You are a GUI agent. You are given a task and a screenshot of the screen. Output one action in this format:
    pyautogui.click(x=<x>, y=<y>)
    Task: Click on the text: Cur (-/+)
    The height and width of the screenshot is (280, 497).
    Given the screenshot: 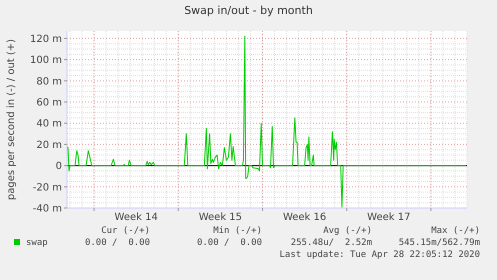 What is the action you would take?
    pyautogui.click(x=125, y=231)
    